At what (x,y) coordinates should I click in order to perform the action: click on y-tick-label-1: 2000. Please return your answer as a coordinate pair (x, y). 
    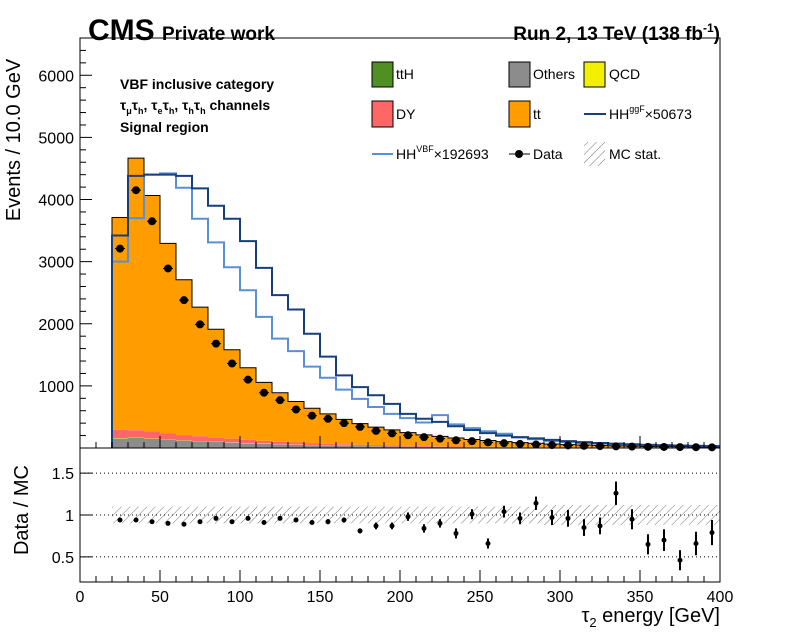
    Looking at the image, I should click on (56, 325).